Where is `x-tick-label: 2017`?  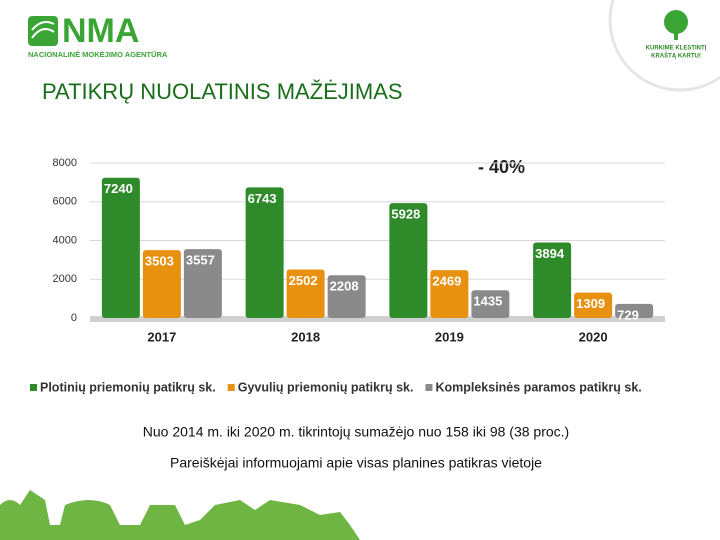
x-tick-label: 2017 is located at coordinates (161, 336).